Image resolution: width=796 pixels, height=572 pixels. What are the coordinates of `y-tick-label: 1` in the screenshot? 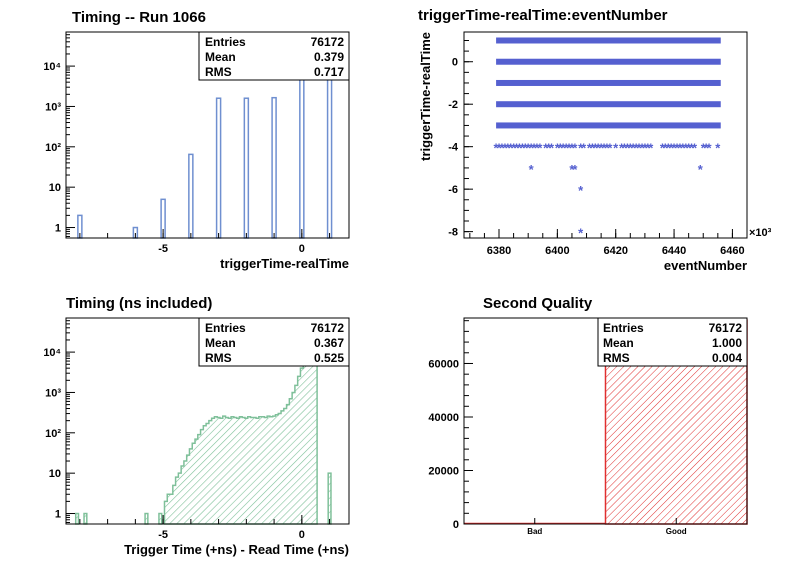 It's located at (58, 229).